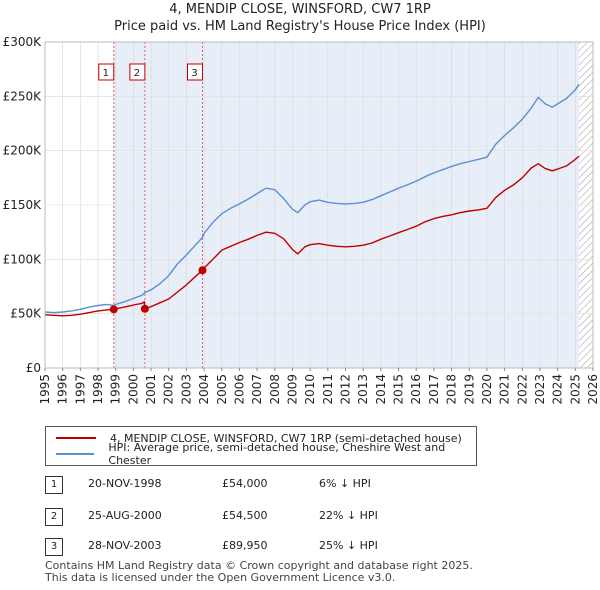 Image resolution: width=600 pixels, height=590 pixels. I want to click on y-tick-label: £300K, so click(23, 42).